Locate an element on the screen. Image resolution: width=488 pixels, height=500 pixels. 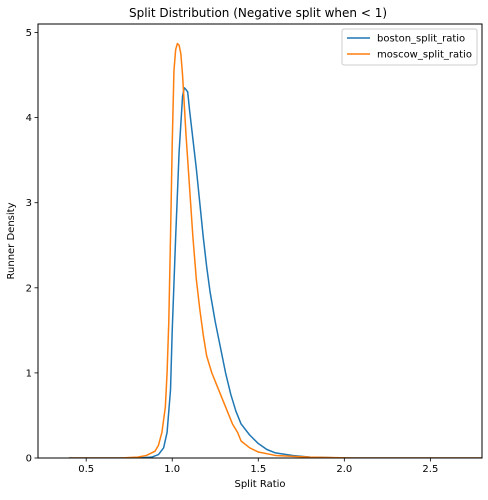
x-axis: 0.5 1.0 1.5 2.0 2.5 is located at coordinates (258, 466).